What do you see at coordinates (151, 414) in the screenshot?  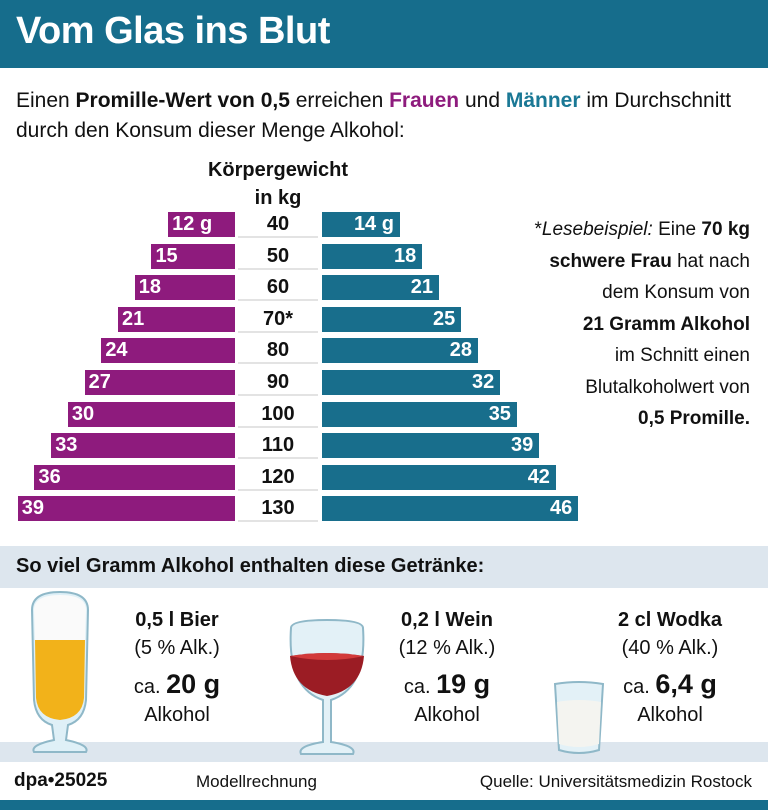 I see `bar-women: 30` at bounding box center [151, 414].